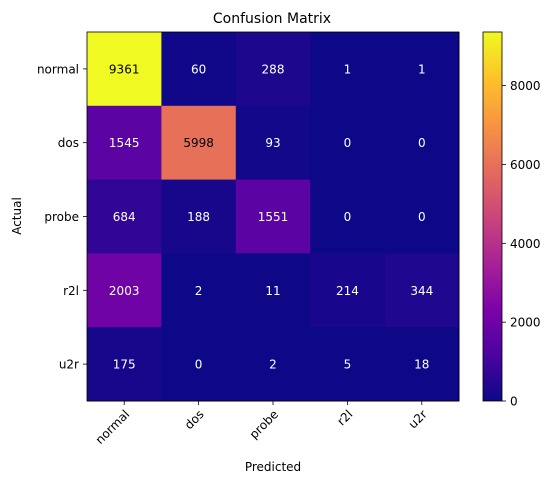 The image size is (555, 485). I want to click on cell-value-label: 1551, so click(273, 217).